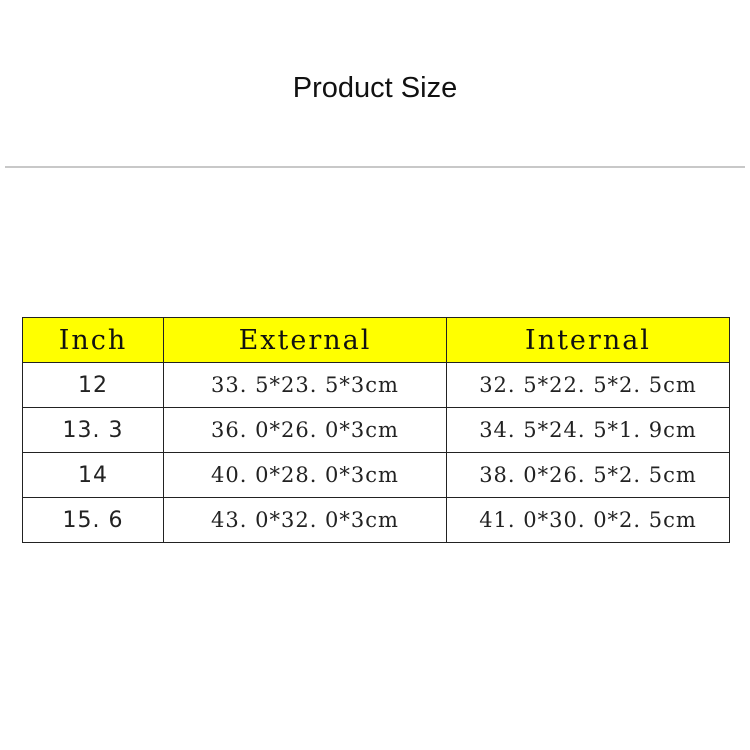 The image size is (750, 750). Describe the element at coordinates (93, 385) in the screenshot. I see `cell-inch: 12` at that location.